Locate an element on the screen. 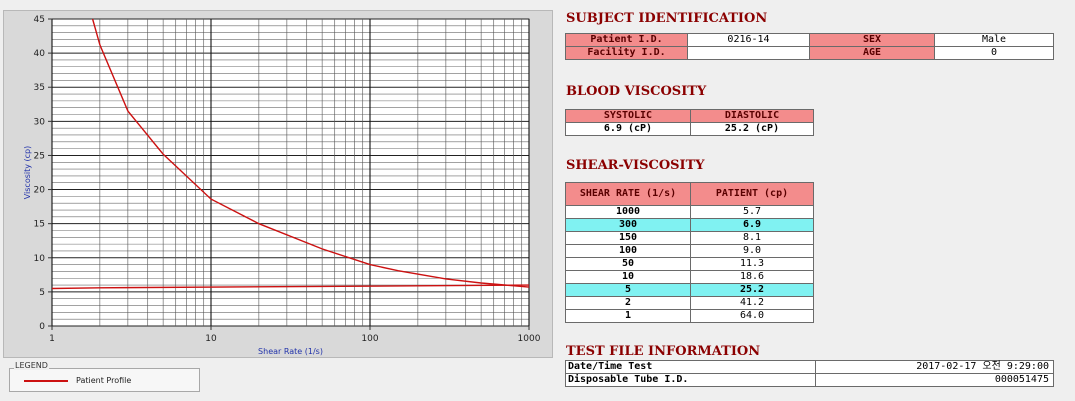 The image size is (1075, 401). y-tick-label: 35 is located at coordinates (39, 88).